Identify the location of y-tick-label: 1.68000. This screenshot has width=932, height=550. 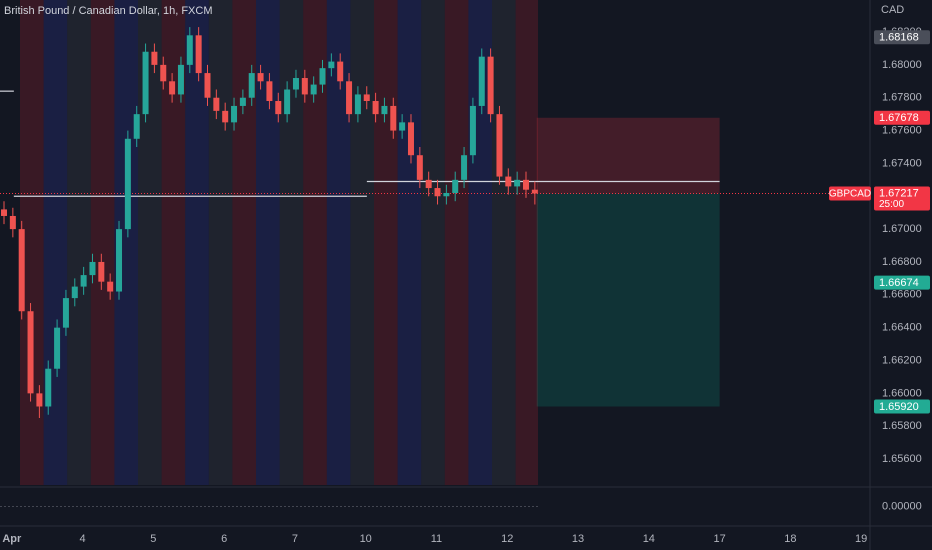
(902, 65).